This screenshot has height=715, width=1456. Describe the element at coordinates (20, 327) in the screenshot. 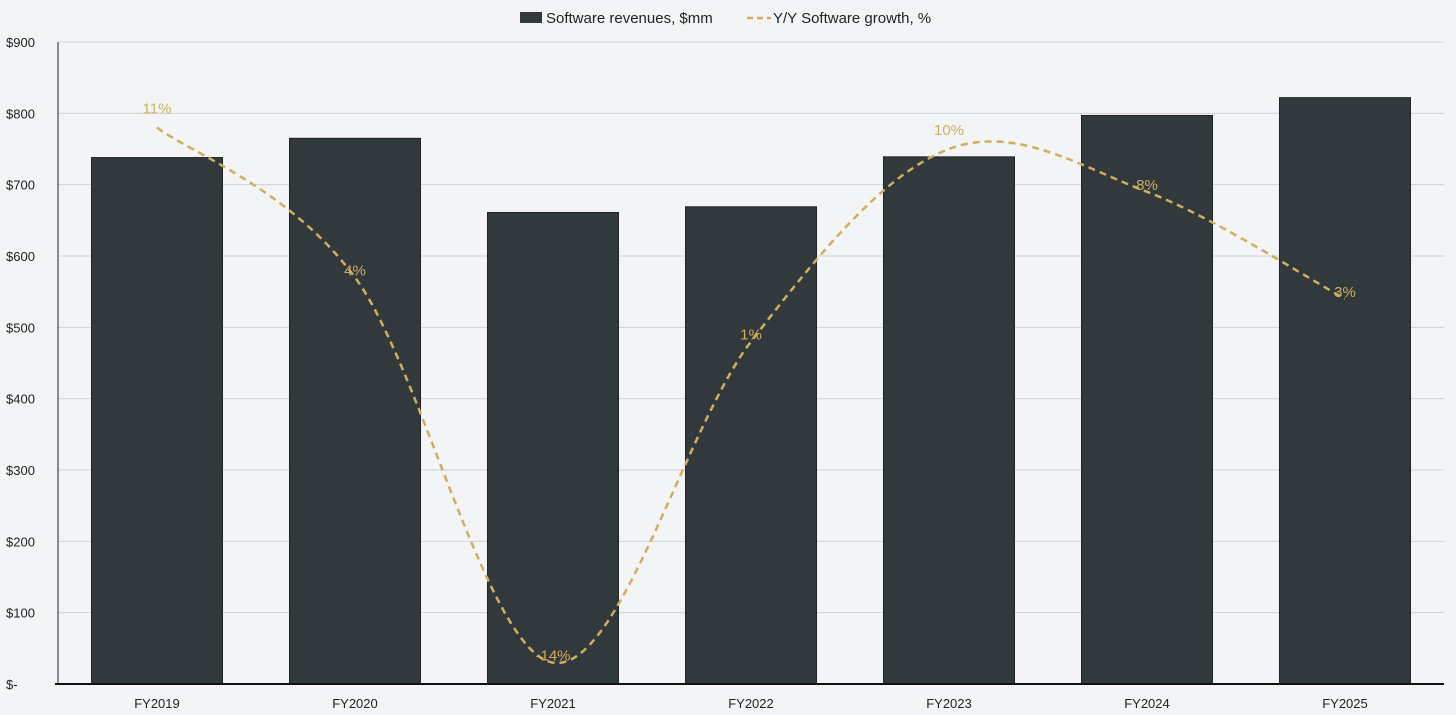

I see `y-tick-label: $500` at that location.